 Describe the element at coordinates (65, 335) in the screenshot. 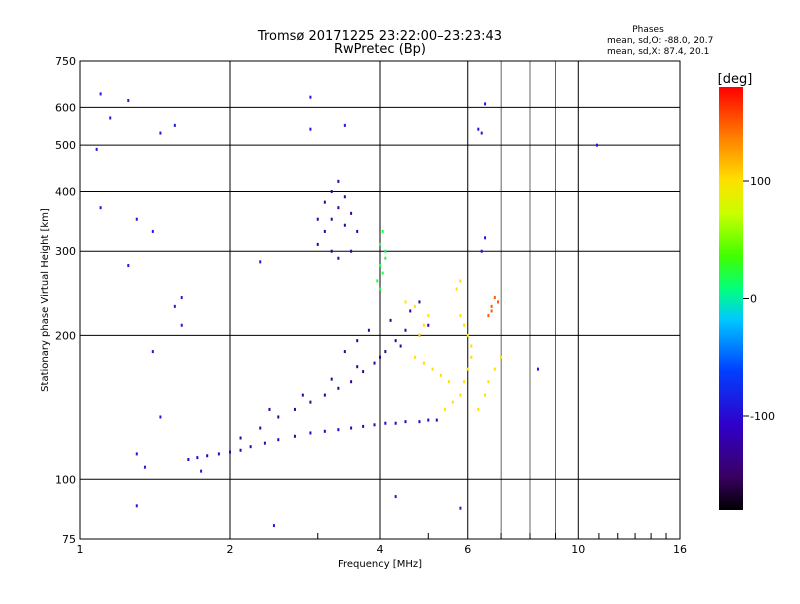

I see `y-tick-label: 200` at that location.